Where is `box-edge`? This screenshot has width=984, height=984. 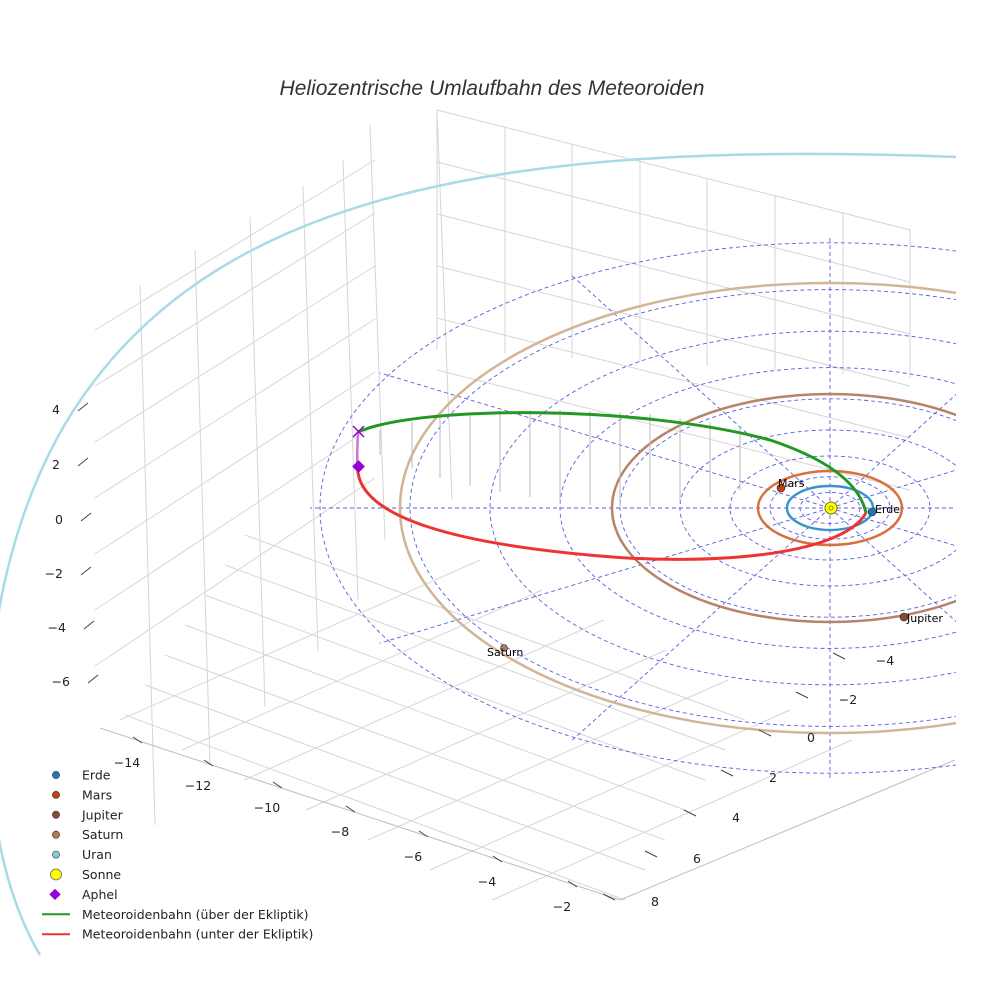 box-edge is located at coordinates (360, 814).